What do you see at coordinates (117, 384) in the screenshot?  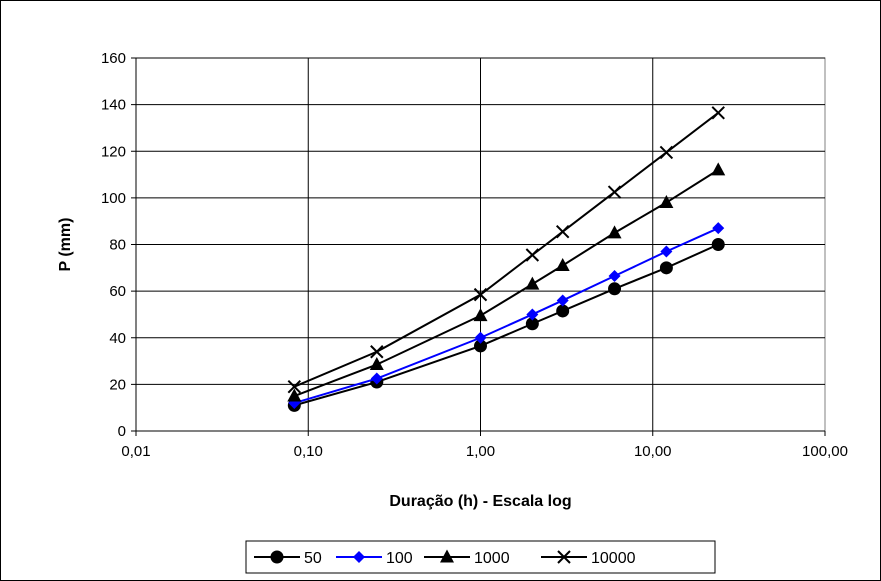 I see `y-tick-label: 20` at bounding box center [117, 384].